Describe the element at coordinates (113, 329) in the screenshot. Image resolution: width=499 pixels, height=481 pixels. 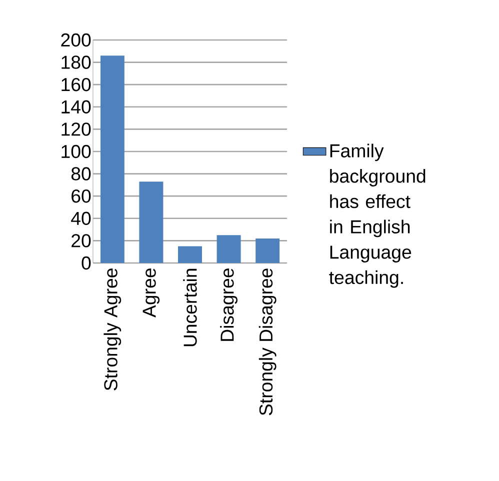
I see `x-tick-label: Strongly Agree` at that location.